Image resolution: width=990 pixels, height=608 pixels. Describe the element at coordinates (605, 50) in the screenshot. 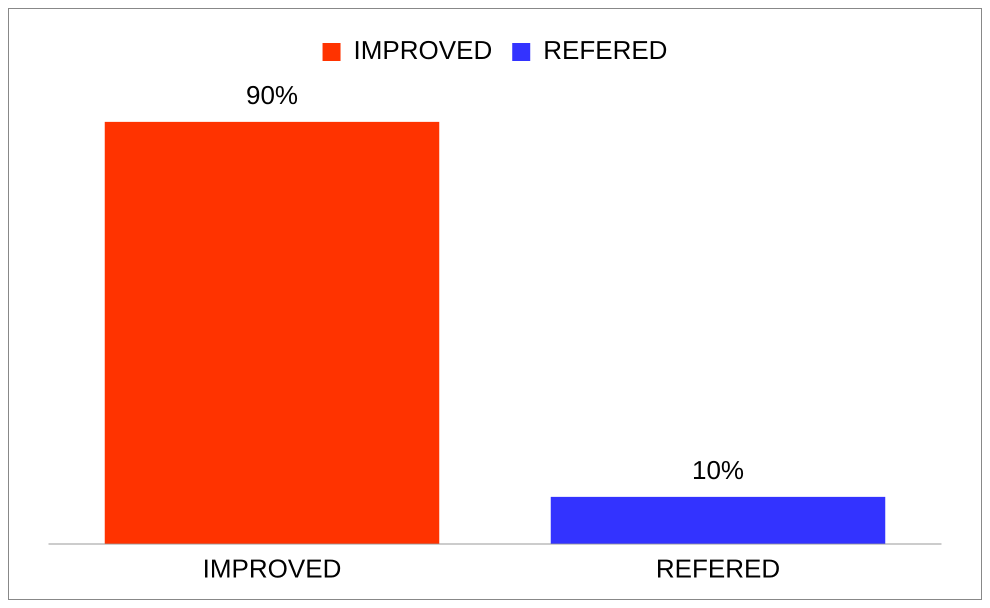

I see `legend-label: REFERED` at that location.